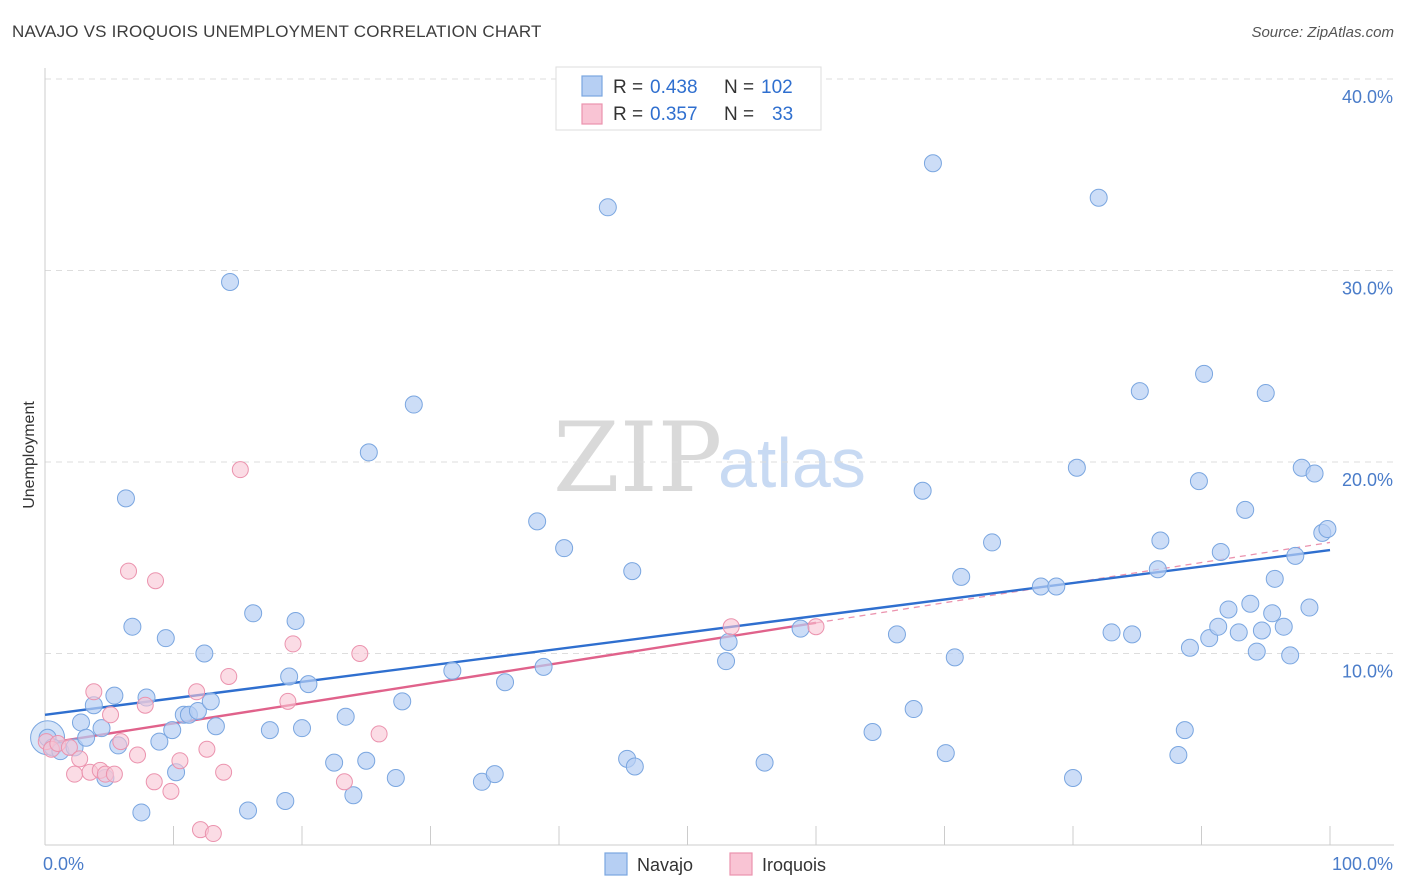  What do you see at coordinates (715, 864) in the screenshot?
I see `bottom-legend: Navajo Iroquois` at bounding box center [715, 864].